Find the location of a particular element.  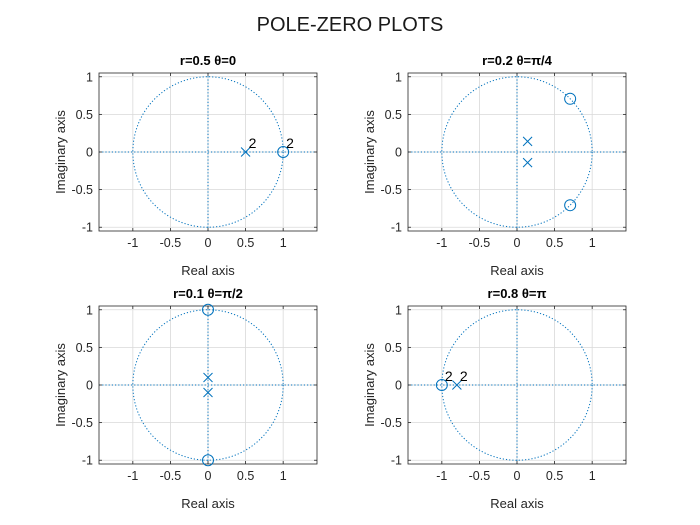

subplot-title: r=0.5 θ=0 is located at coordinates (208, 60).